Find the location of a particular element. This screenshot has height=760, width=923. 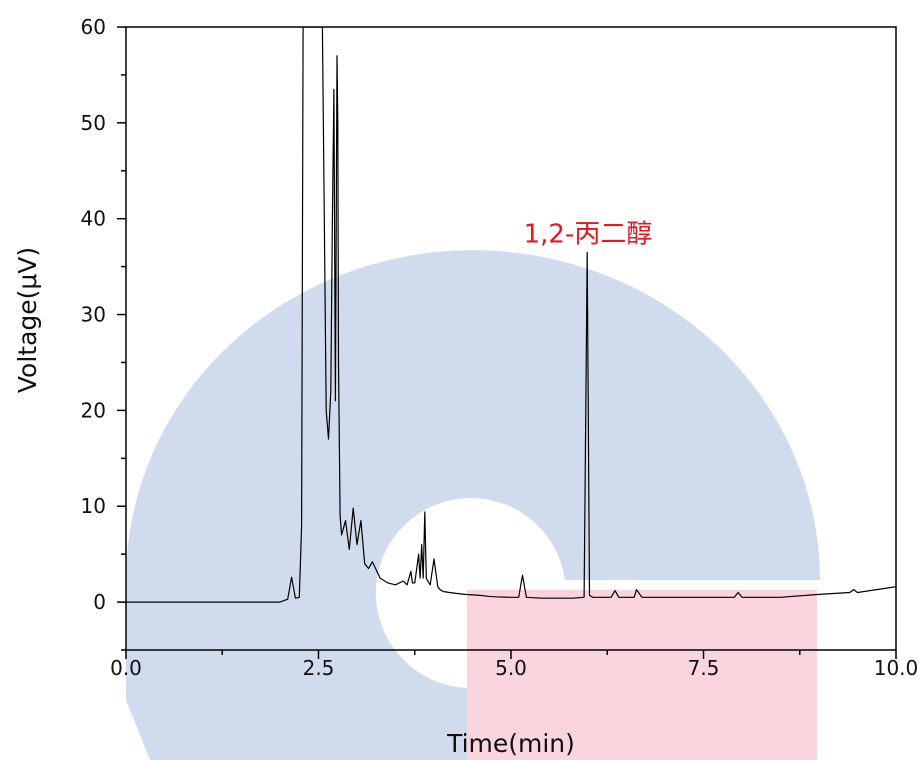

x-tick-label: 5.0 is located at coordinates (511, 668).